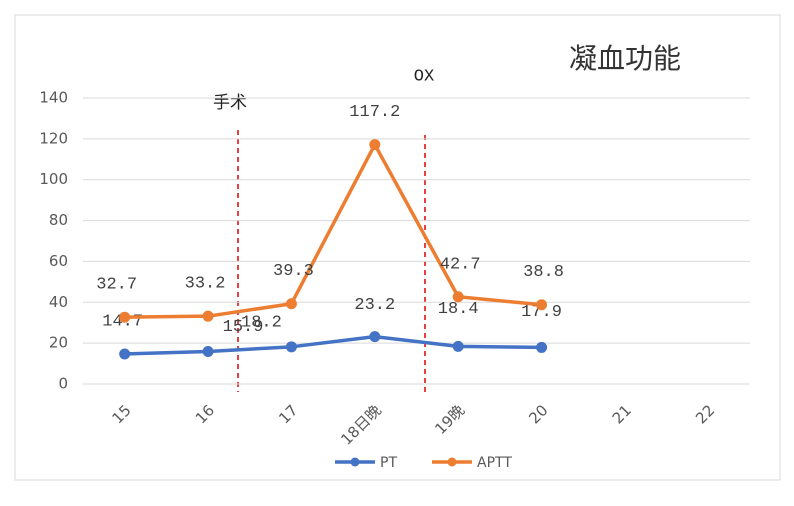 This screenshot has height=506, width=794. Describe the element at coordinates (543, 272) in the screenshot. I see `data-label: 38.8` at that location.